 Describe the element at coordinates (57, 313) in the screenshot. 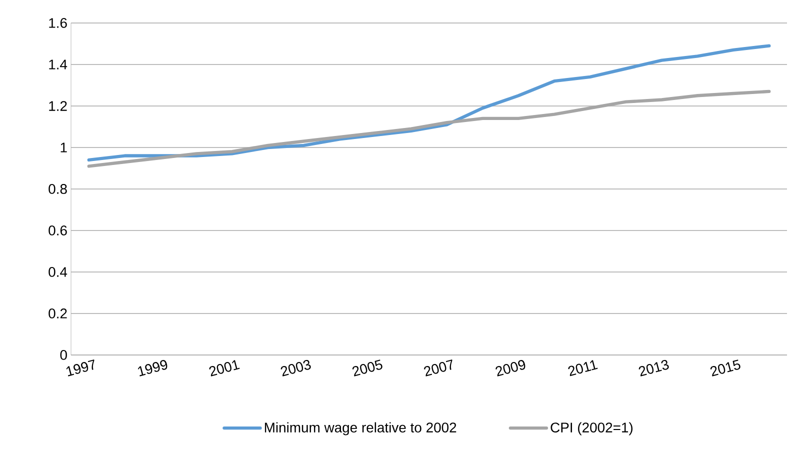

I see `y-tick-label: 0.2` at that location.